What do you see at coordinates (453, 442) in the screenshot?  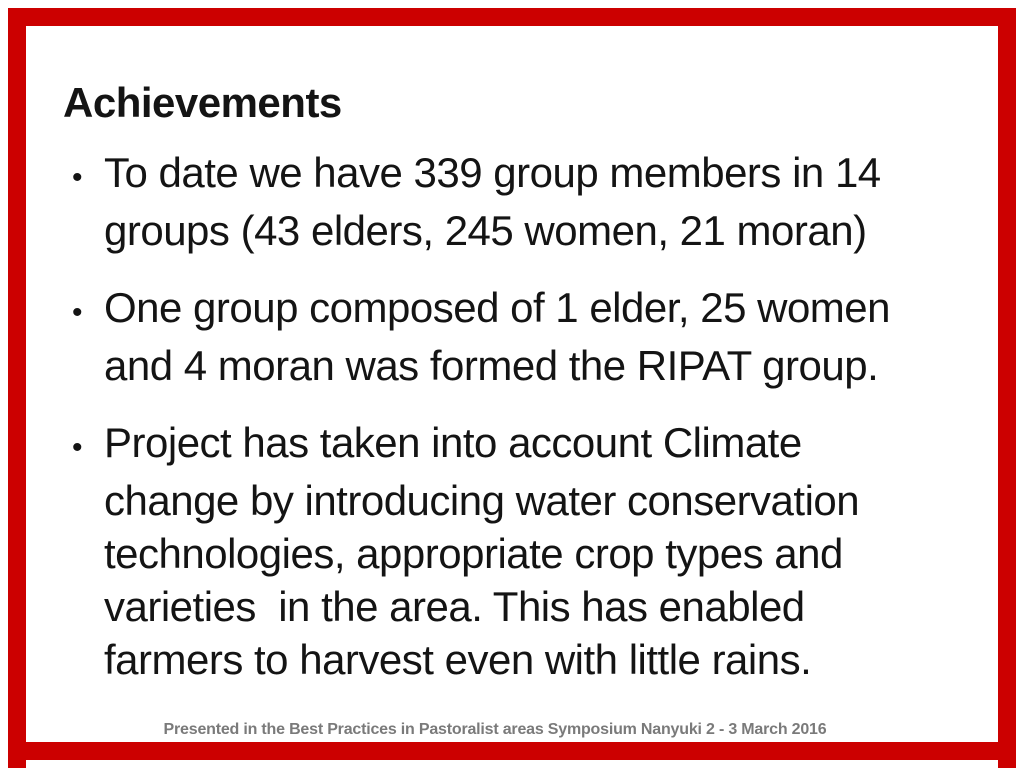 I see `bullet-text: Project has taken into account Climate` at bounding box center [453, 442].